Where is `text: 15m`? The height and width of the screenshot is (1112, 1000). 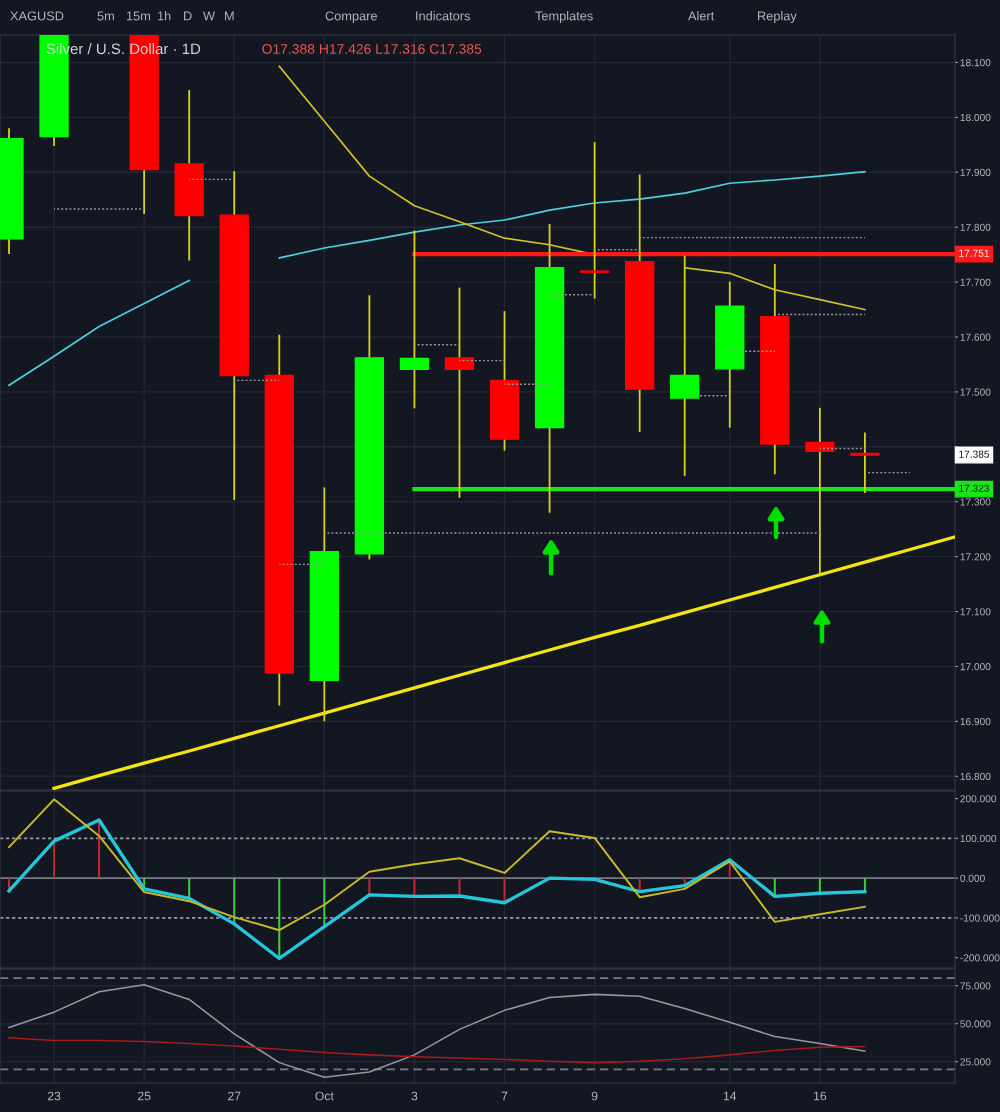 text: 15m is located at coordinates (138, 16).